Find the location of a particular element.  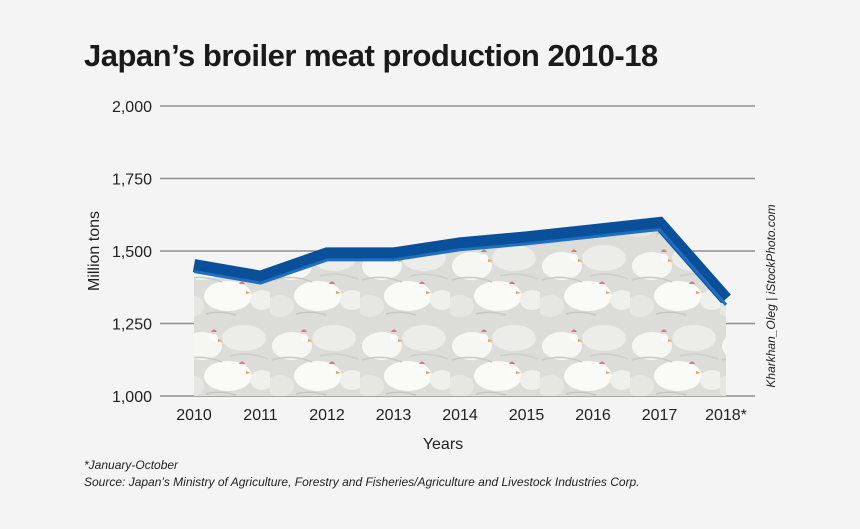

y-tick-label: 1,500 is located at coordinates (132, 252).